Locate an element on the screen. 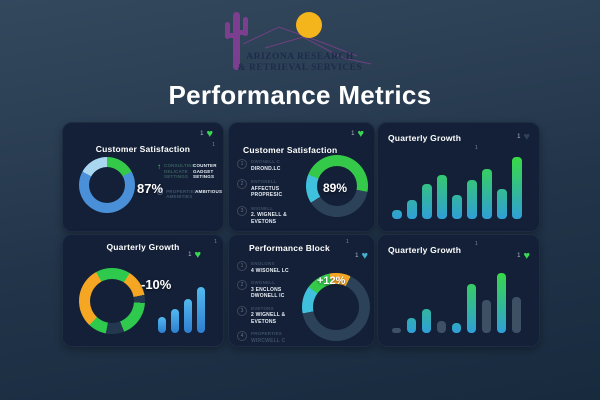 The width and height of the screenshot is (600, 400). list-item-faded: EVETONS is located at coordinates (262, 308).